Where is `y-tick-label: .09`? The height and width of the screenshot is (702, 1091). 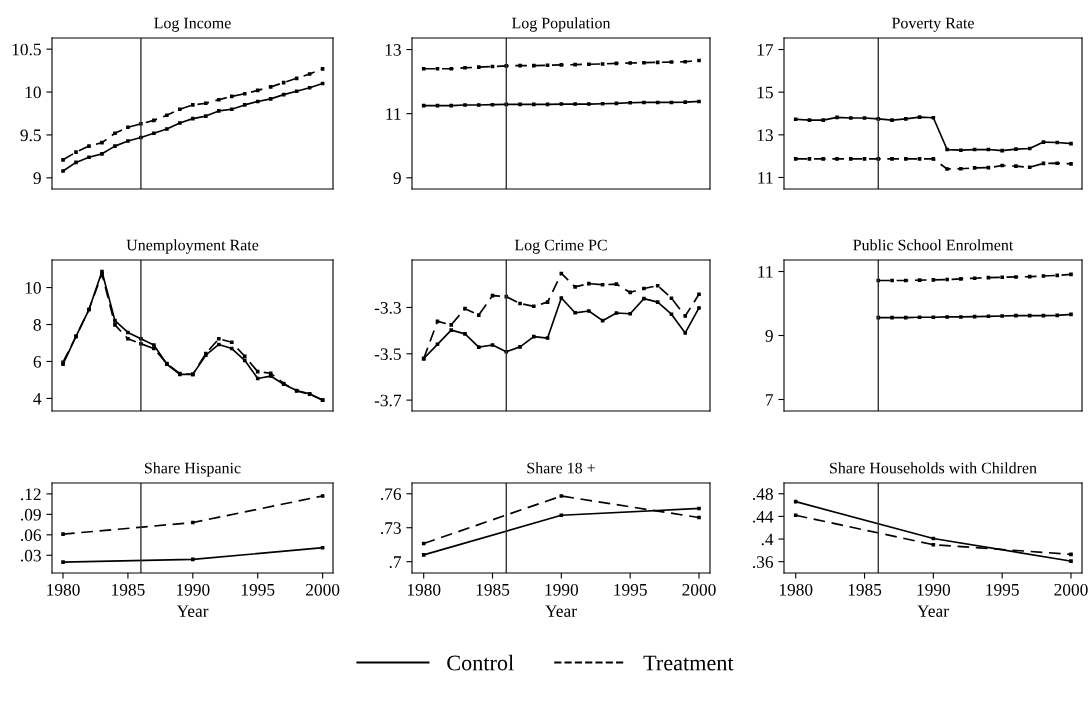
y-tick-label: .09 is located at coordinates (31, 514).